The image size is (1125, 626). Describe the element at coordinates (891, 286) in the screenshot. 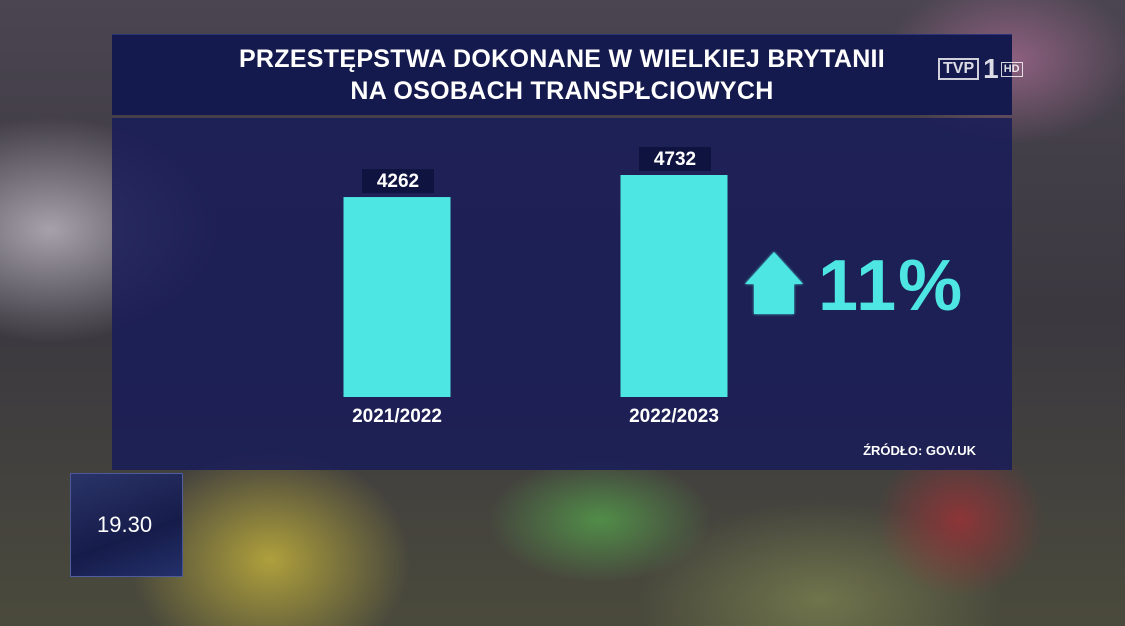

I see `change-percent-label: 11%` at that location.